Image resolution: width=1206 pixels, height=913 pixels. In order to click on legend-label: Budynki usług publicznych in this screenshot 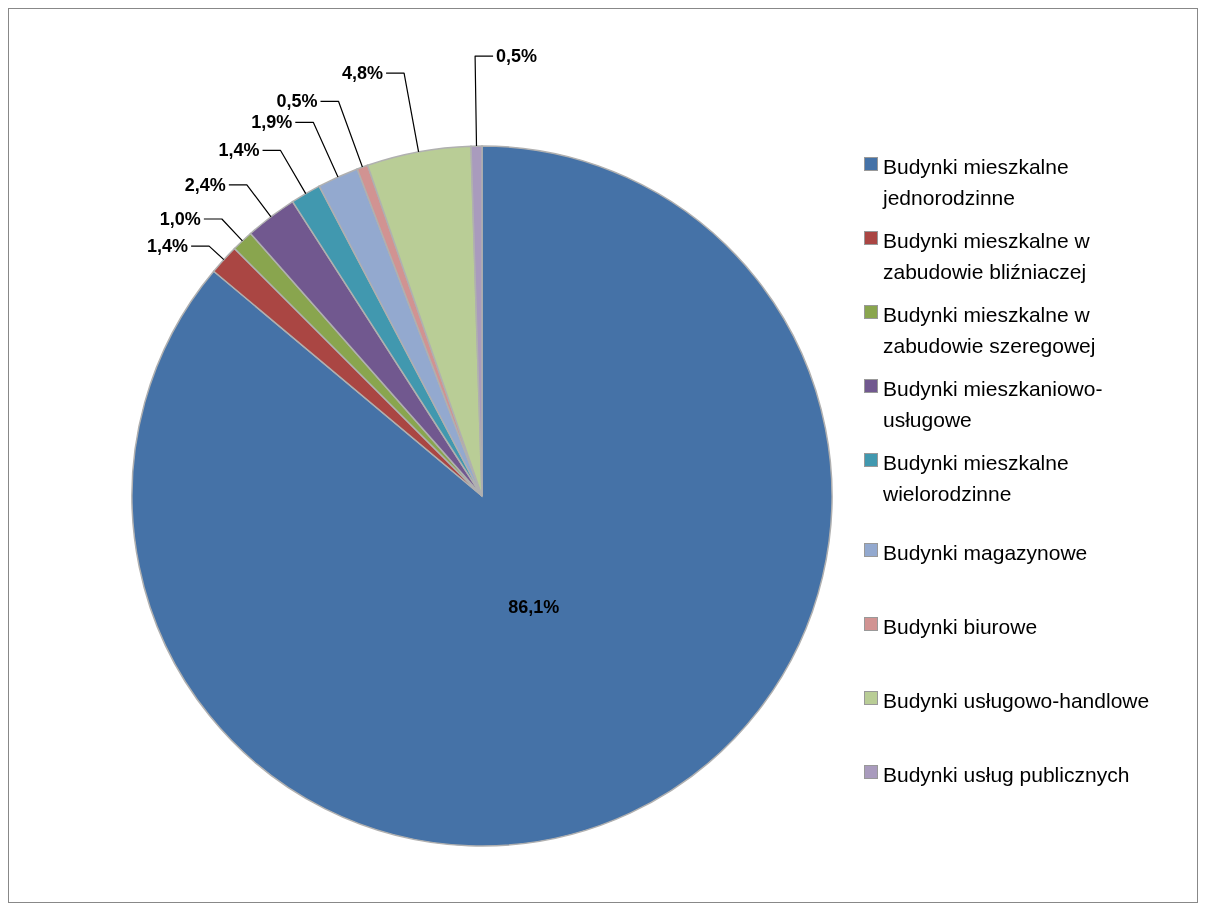, I will do `click(1007, 774)`.